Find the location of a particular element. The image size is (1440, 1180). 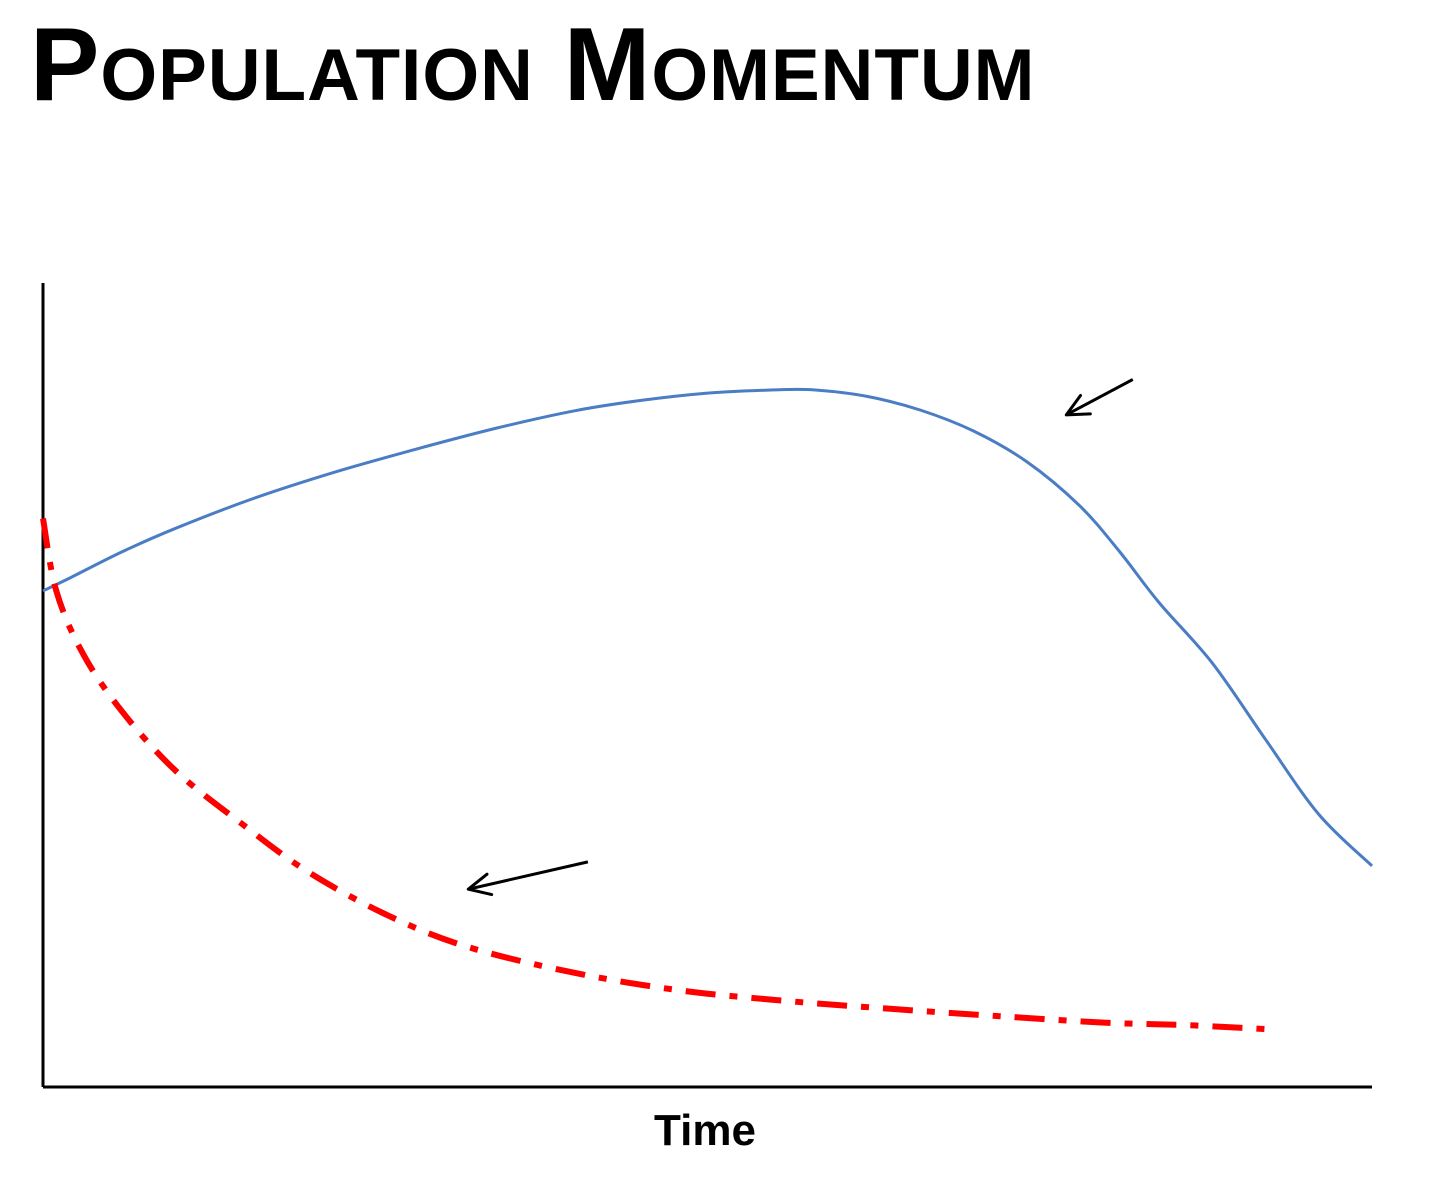

chart-title: Population Momentum is located at coordinates (533, 65).